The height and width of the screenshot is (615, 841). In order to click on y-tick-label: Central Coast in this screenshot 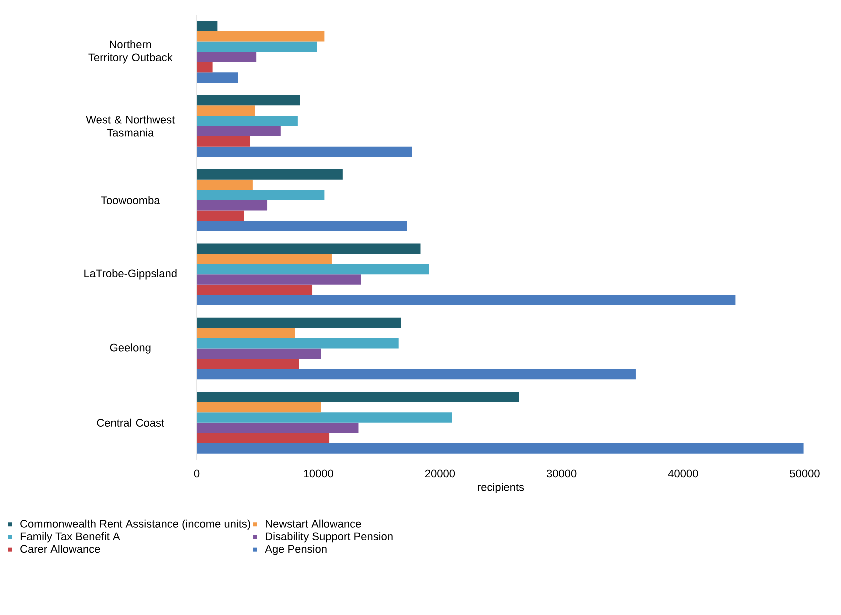, I will do `click(130, 422)`.